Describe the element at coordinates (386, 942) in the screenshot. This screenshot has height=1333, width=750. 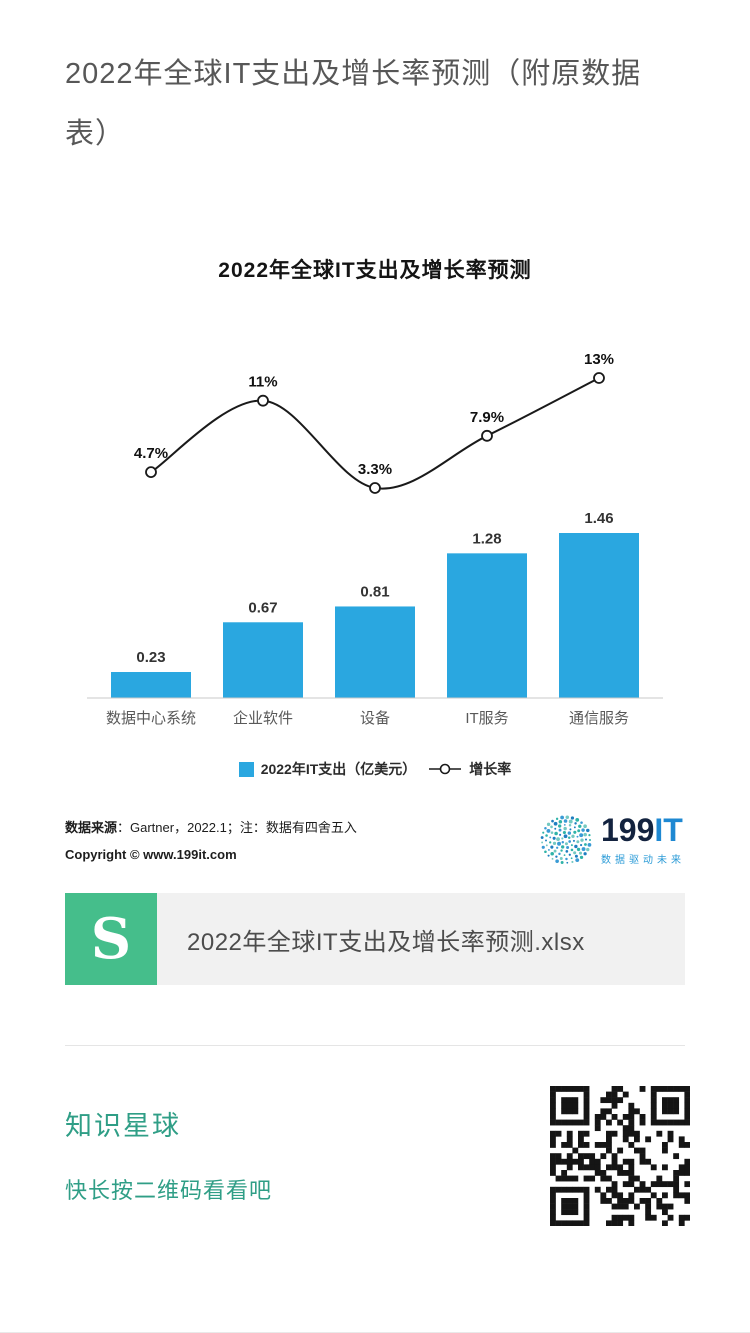
I see `attachment-filename: 2022年全球IT支出及增长率预测.xlsx` at that location.